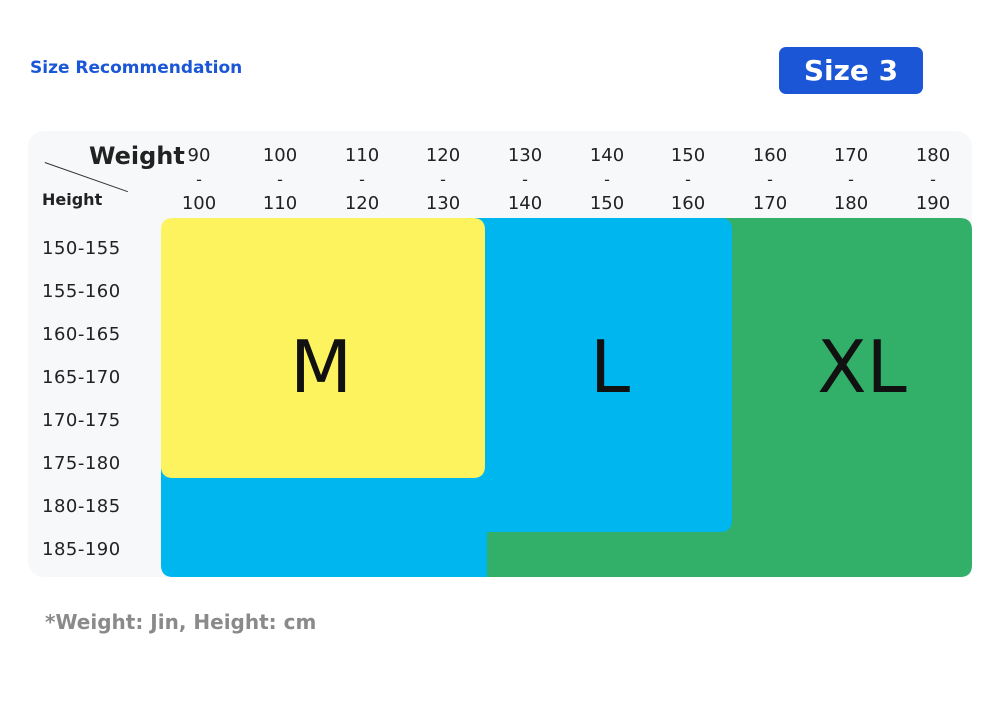 This screenshot has height=701, width=1000. Describe the element at coordinates (851, 70) in the screenshot. I see `size-badge: Size 3` at that location.